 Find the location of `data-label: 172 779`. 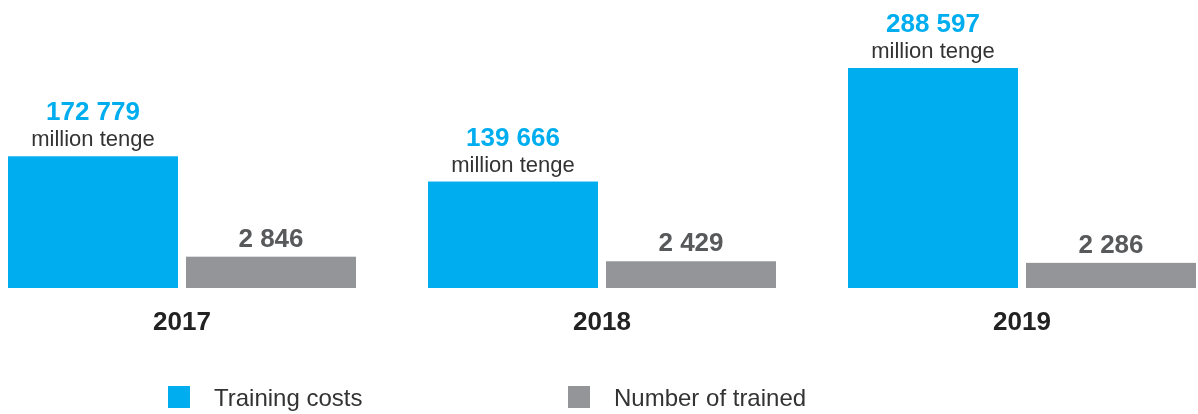

data-label: 172 779 is located at coordinates (93, 111).